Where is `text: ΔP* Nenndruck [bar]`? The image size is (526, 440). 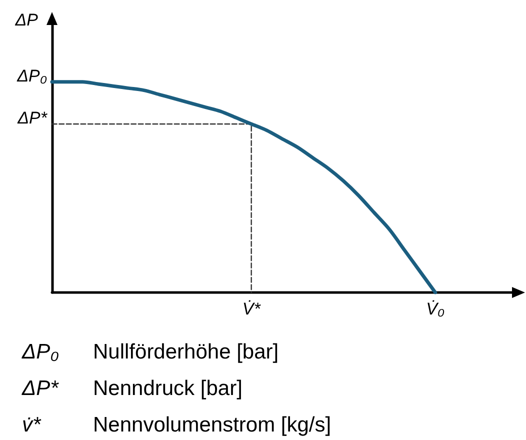 text: ΔP* Nenndruck [bar] is located at coordinates (132, 388).